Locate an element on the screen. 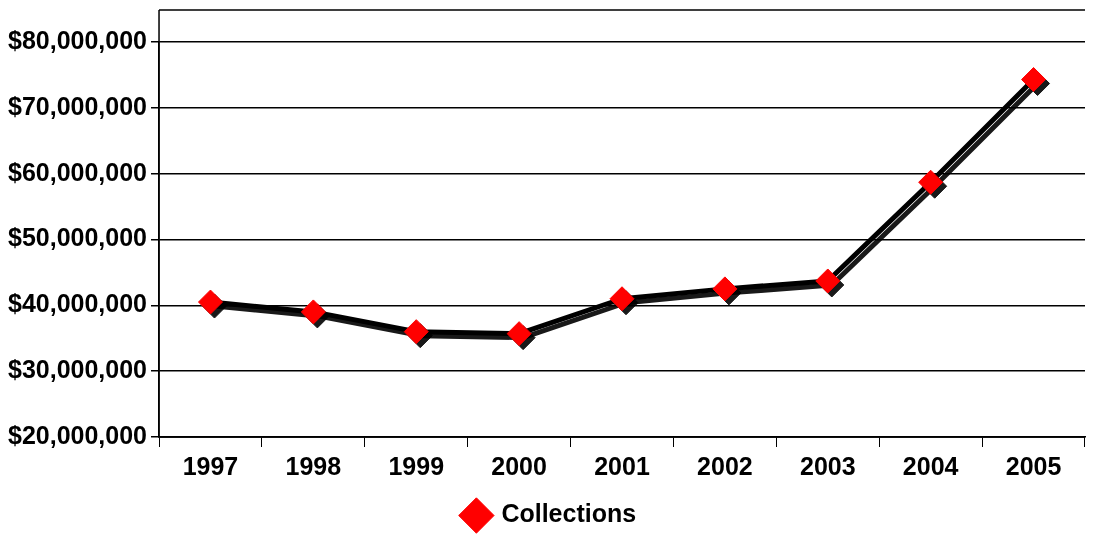 The width and height of the screenshot is (1098, 538). x-tick-label: 2002 is located at coordinates (725, 465).